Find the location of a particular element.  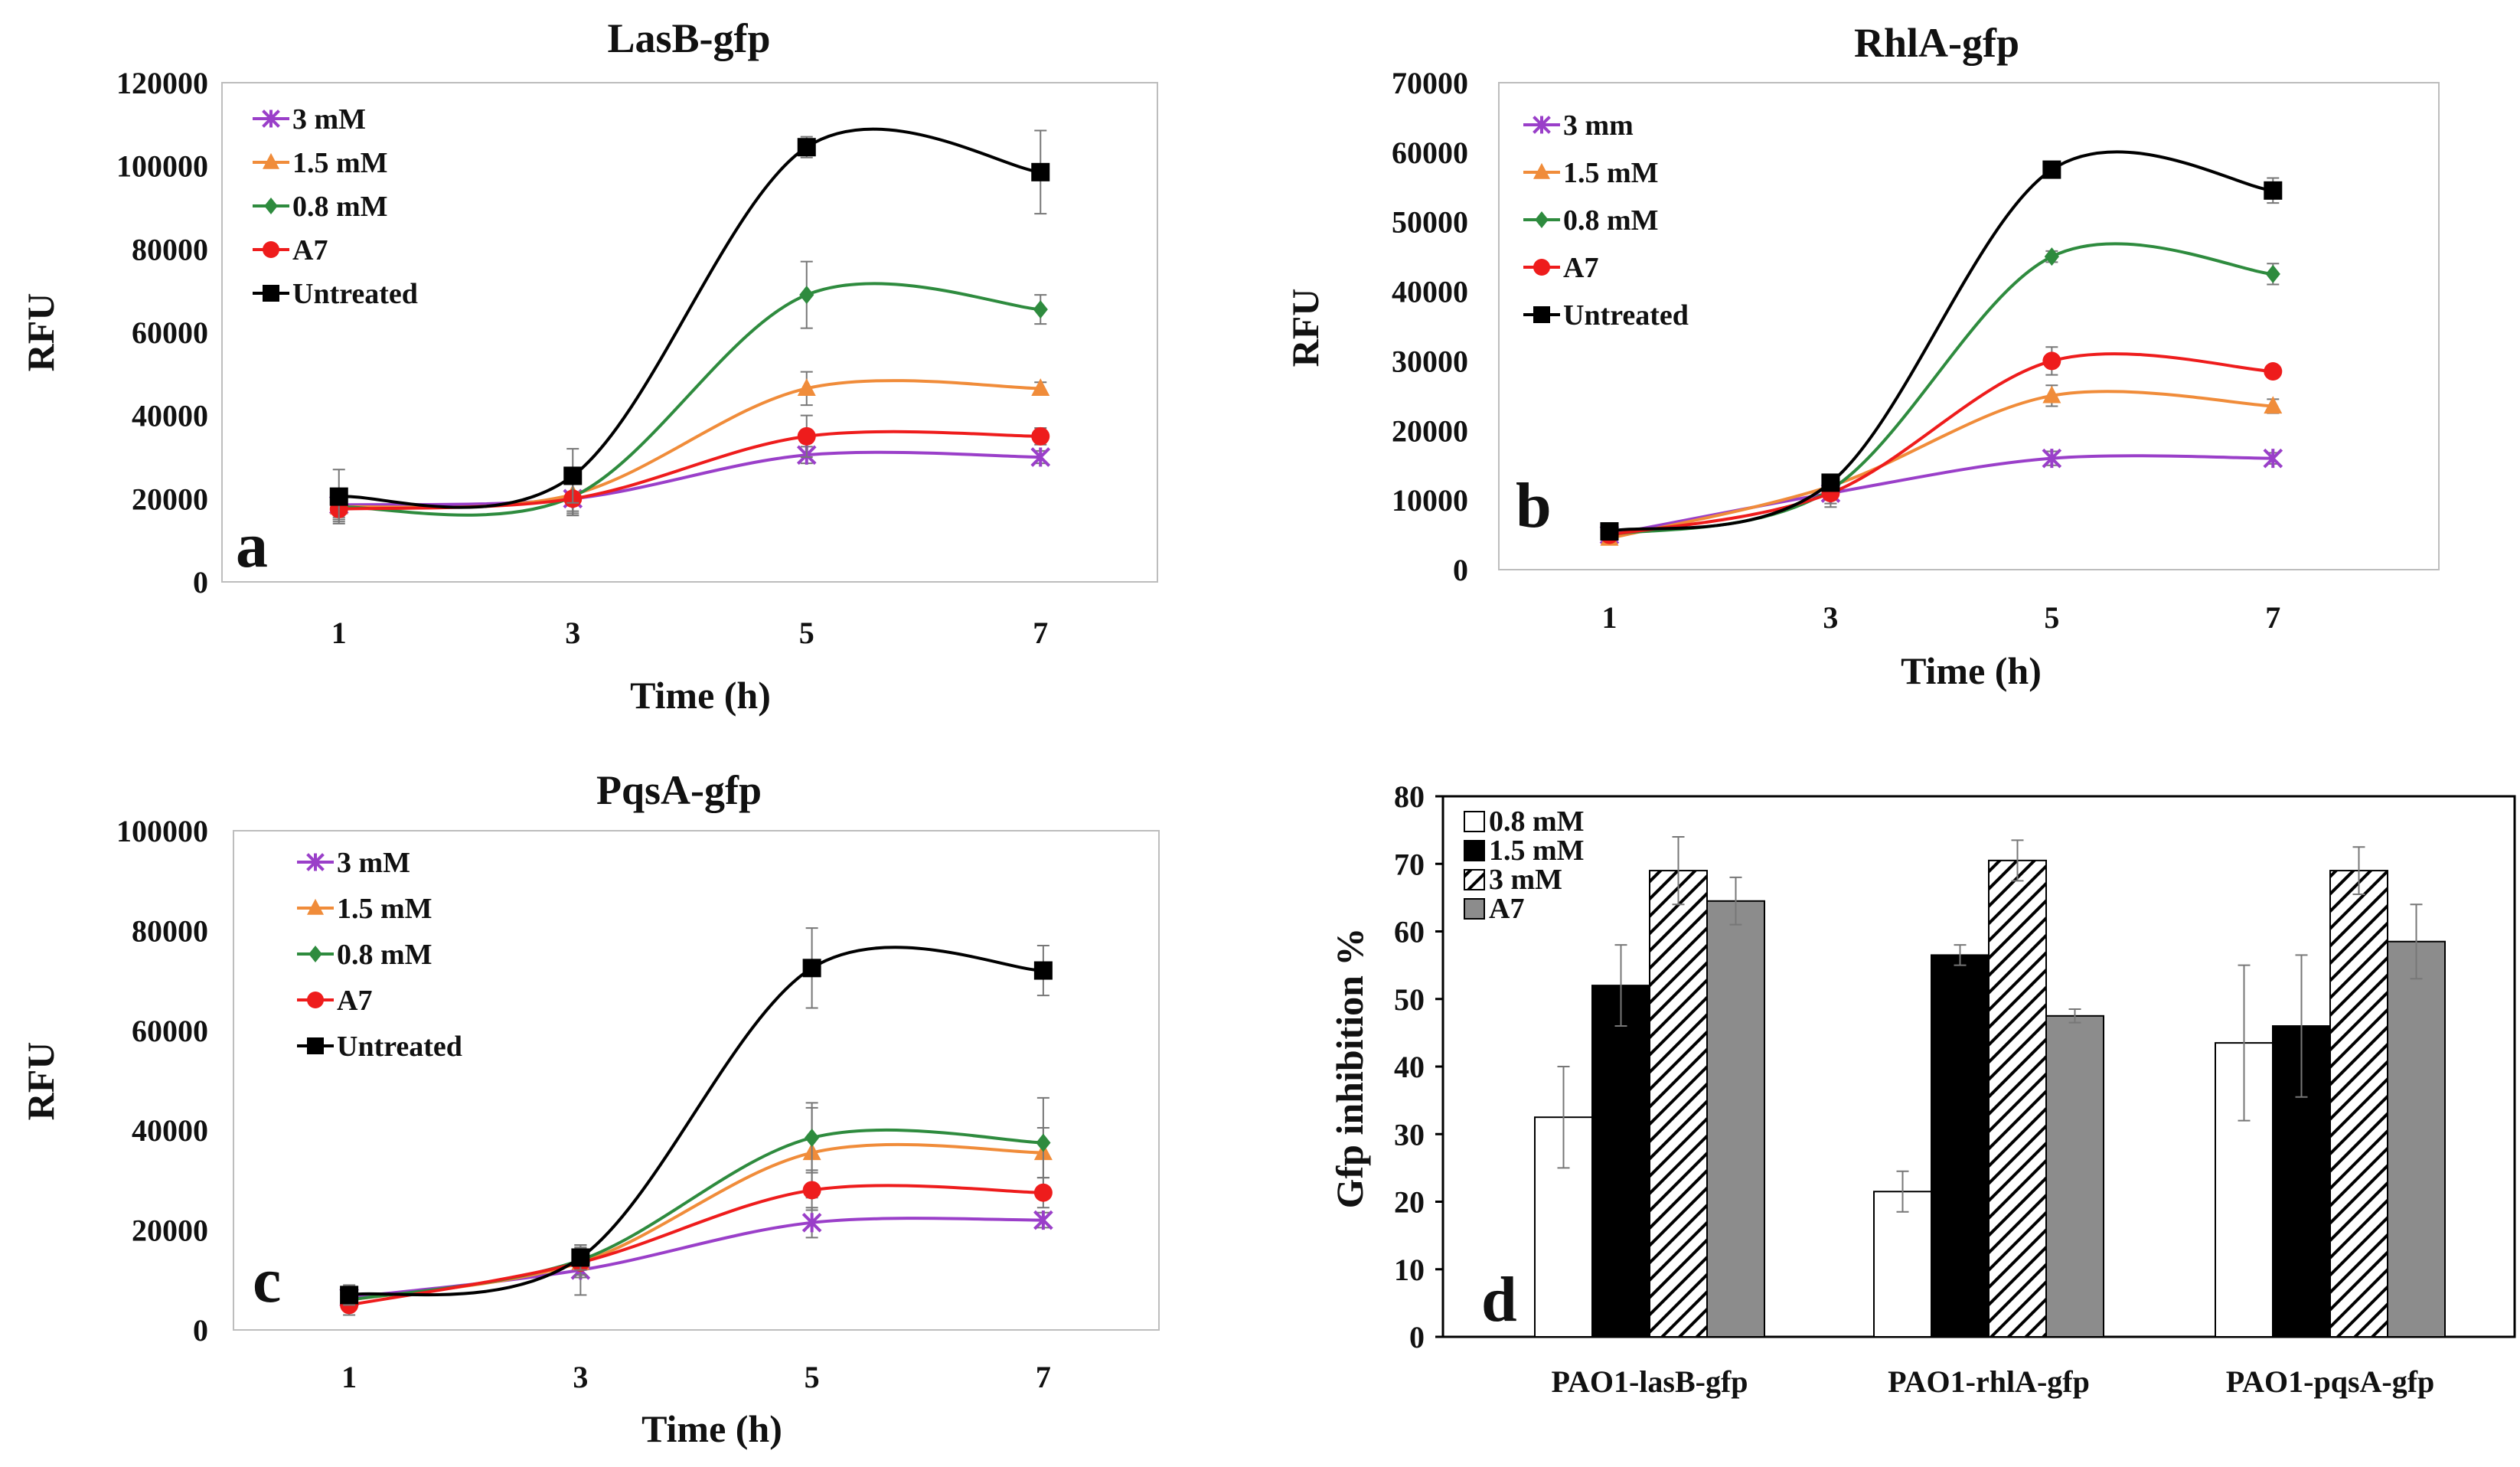

series-line-a7 is located at coordinates (689, 470).